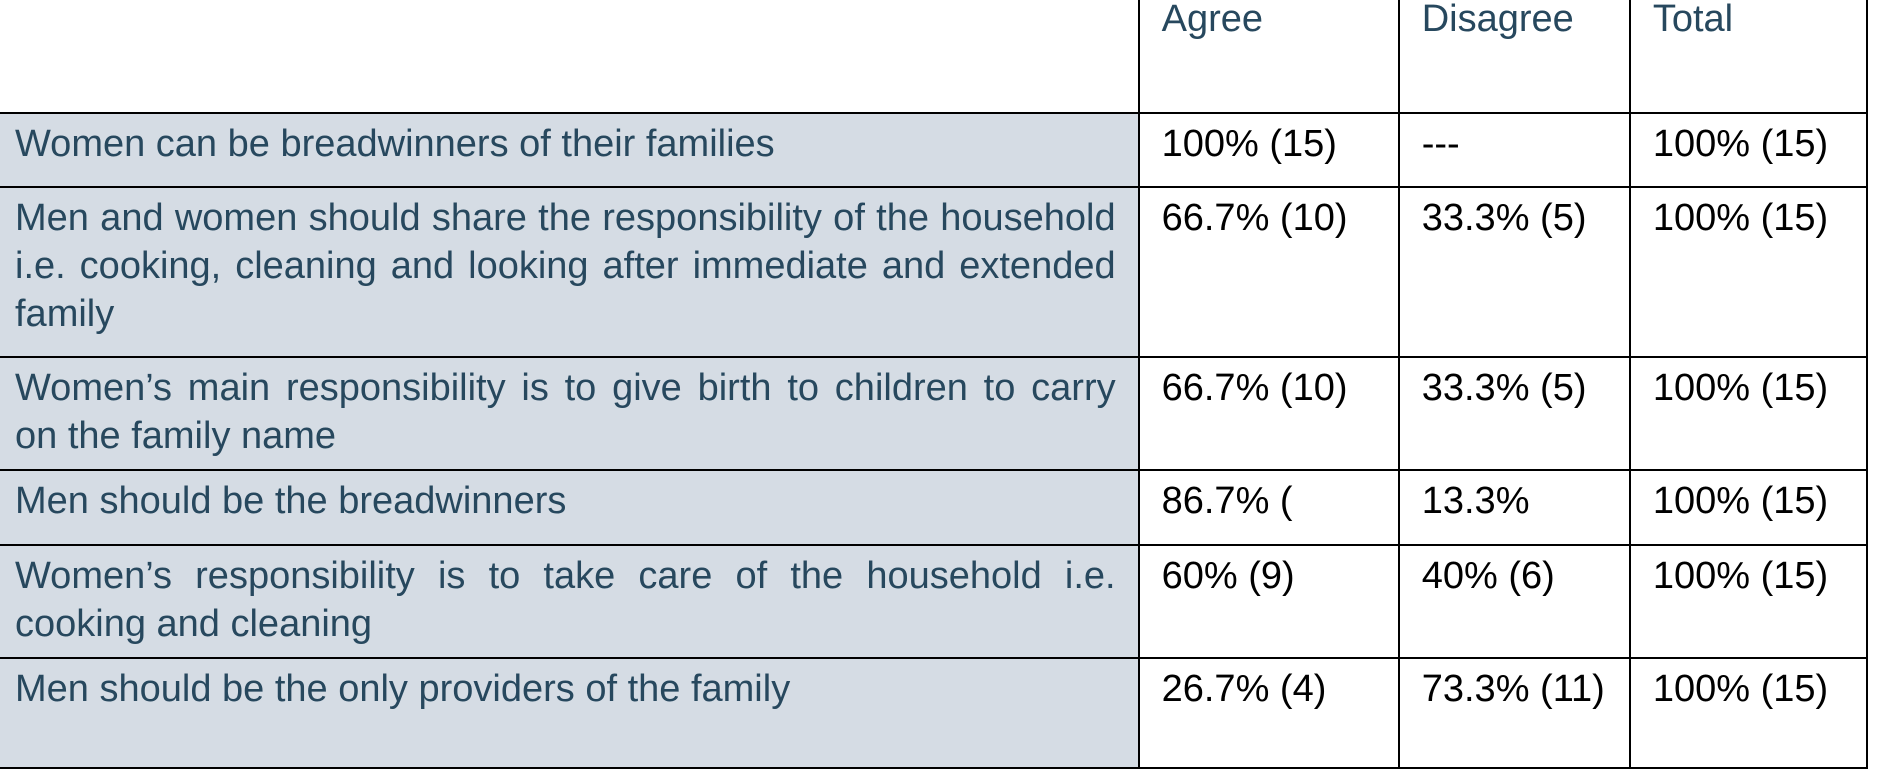 Image resolution: width=1890 pixels, height=769 pixels. I want to click on statement-cell: Men should be the breadwinners, so click(570, 507).